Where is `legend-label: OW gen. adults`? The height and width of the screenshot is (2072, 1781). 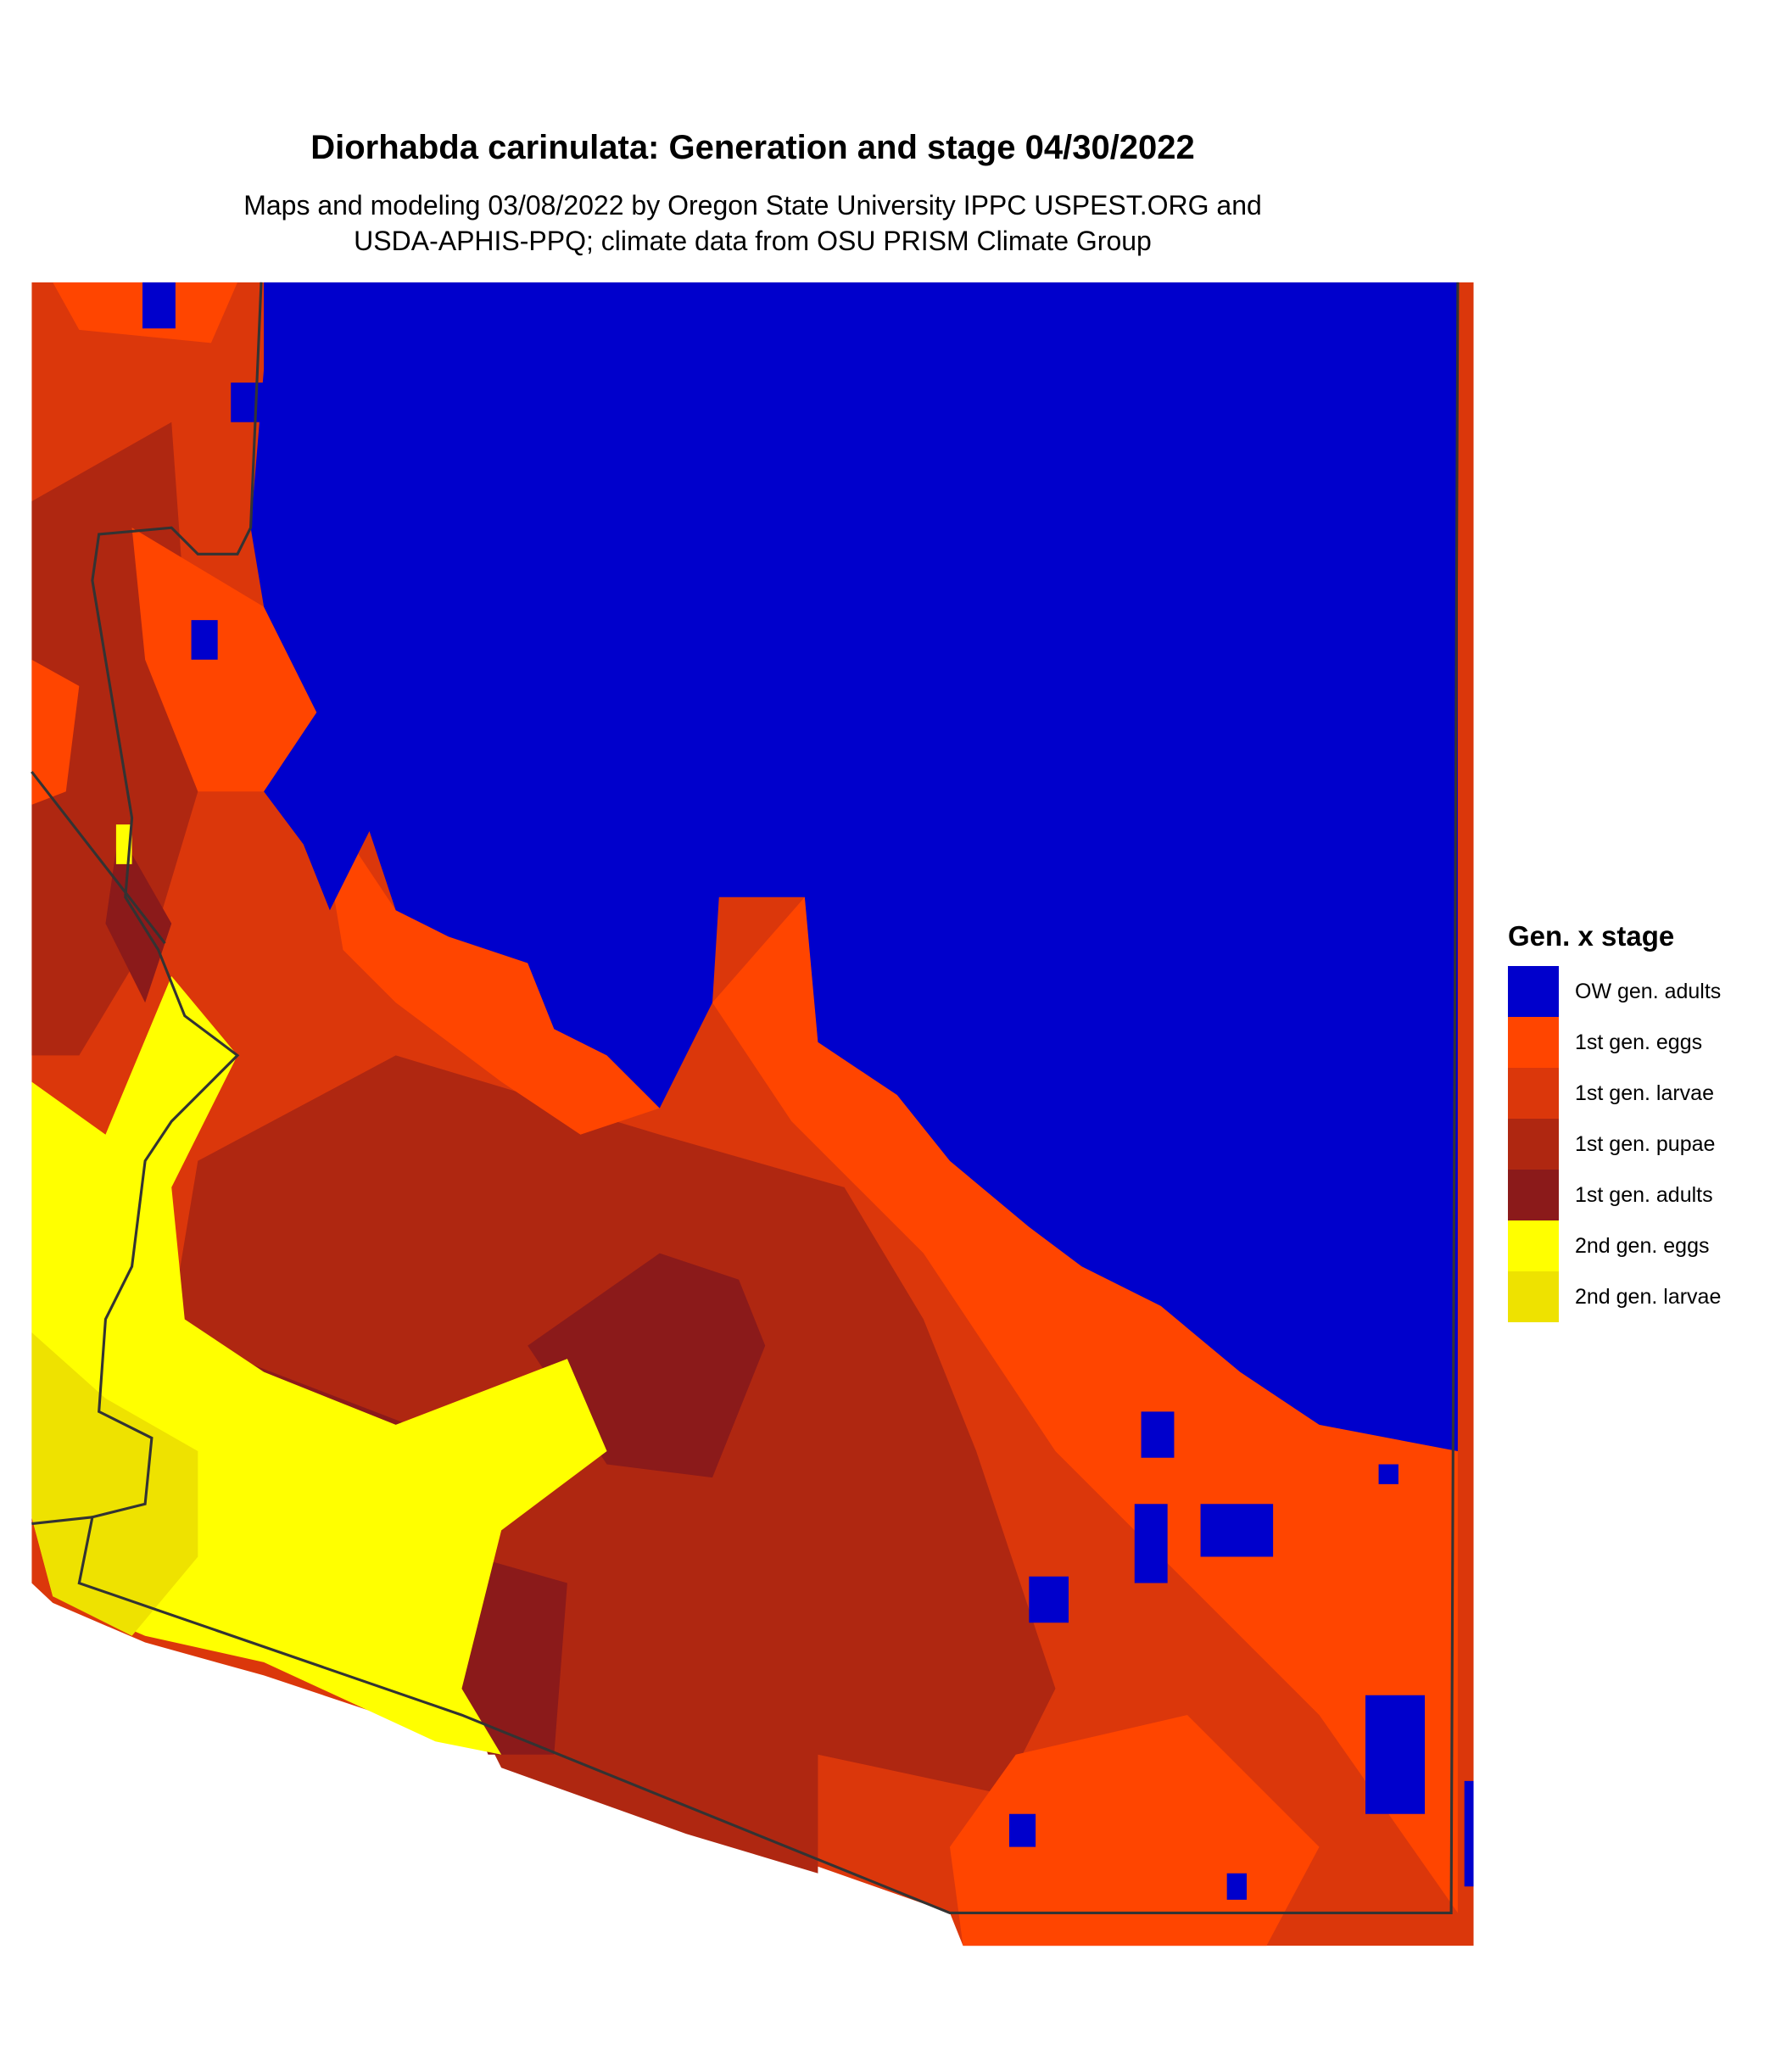
legend-label: OW gen. adults is located at coordinates (1648, 991).